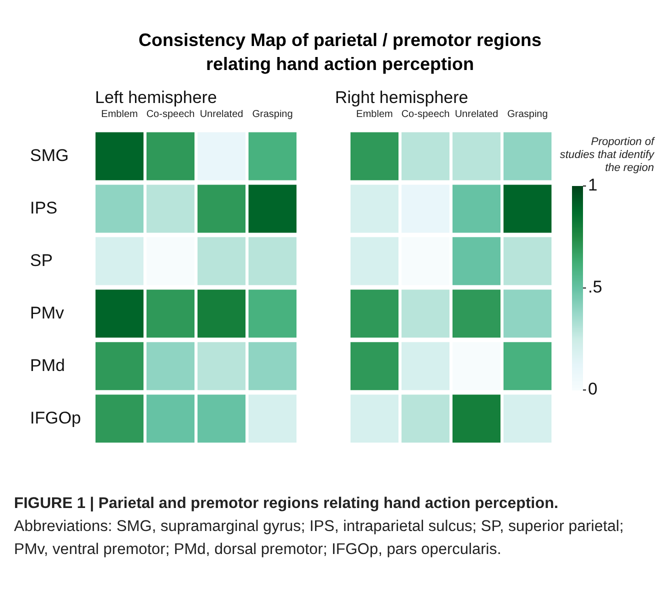  Describe the element at coordinates (595, 287) in the screenshot. I see `color-bar-label: .5` at that location.